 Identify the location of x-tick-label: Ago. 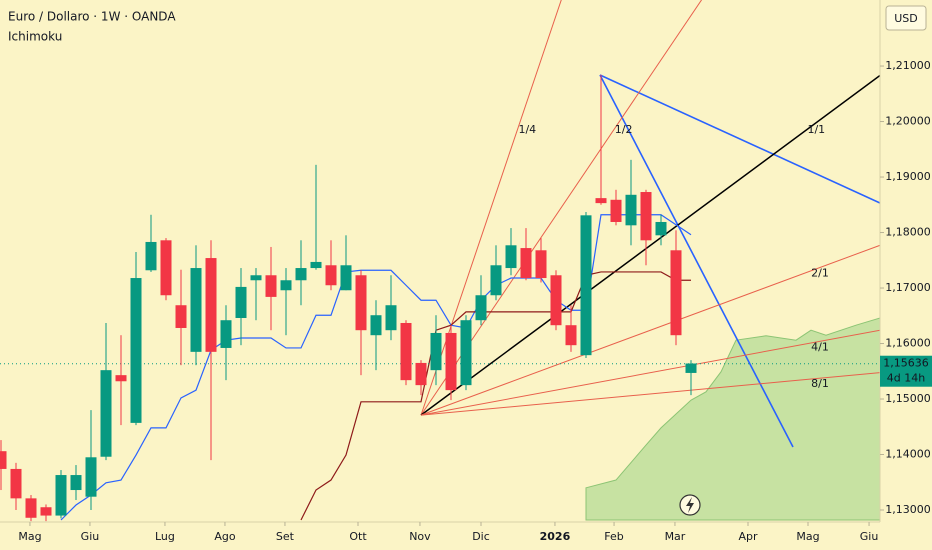
(225, 536).